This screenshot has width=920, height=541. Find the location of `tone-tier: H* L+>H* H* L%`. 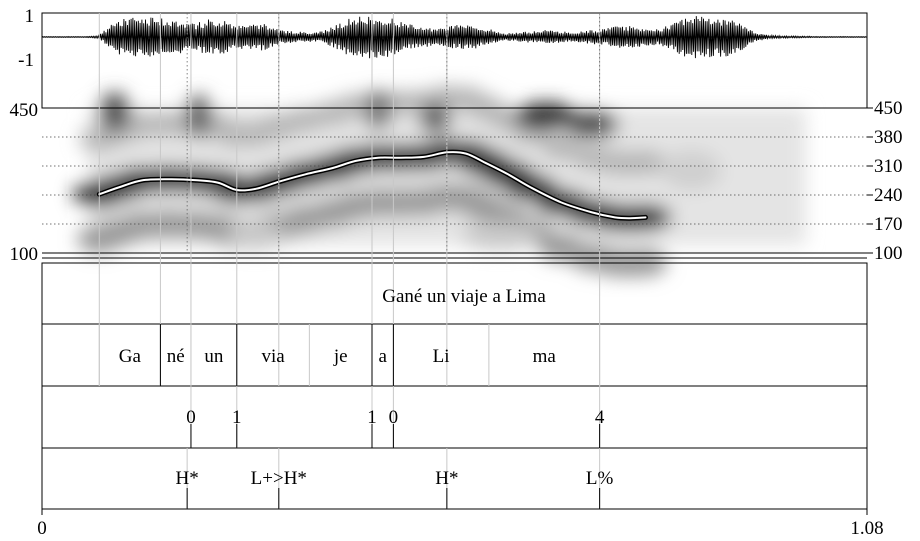

tone-tier: H* L+>H* H* L% is located at coordinates (395, 478).